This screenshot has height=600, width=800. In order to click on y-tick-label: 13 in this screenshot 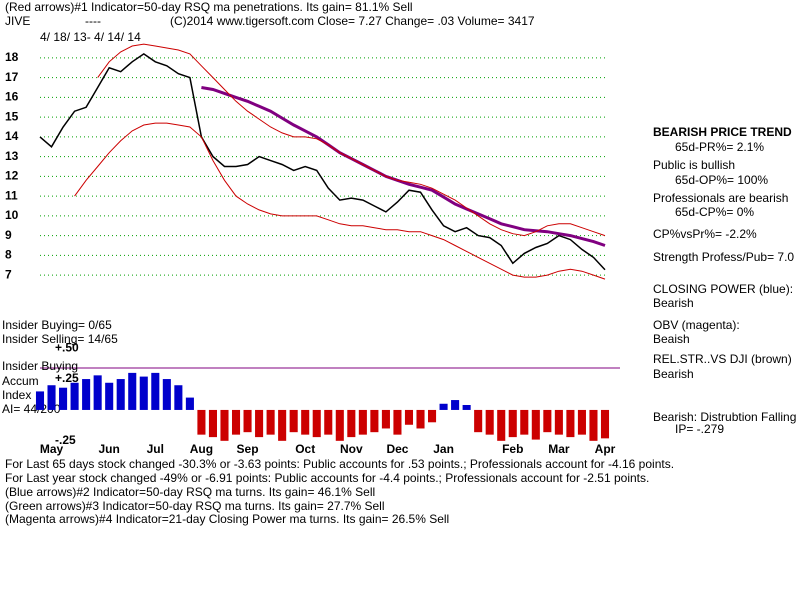, I will do `click(12, 156)`.